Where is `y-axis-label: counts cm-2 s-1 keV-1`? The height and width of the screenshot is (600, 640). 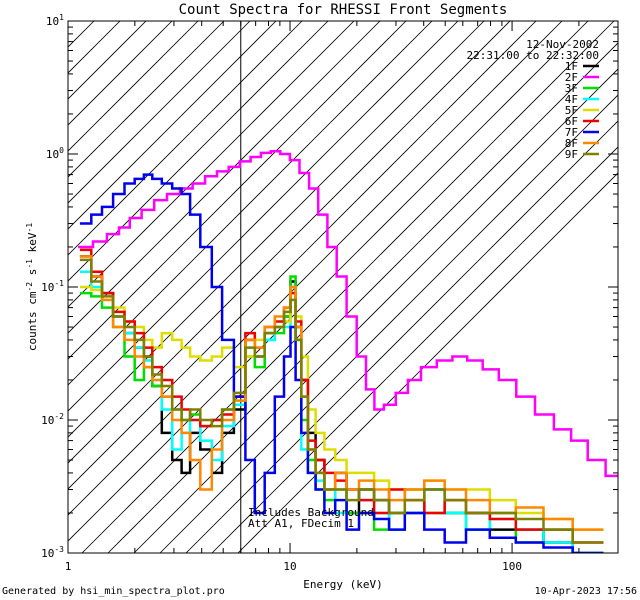
y-axis-label: counts cm-2 s-1 keV-1 is located at coordinates (32, 287).